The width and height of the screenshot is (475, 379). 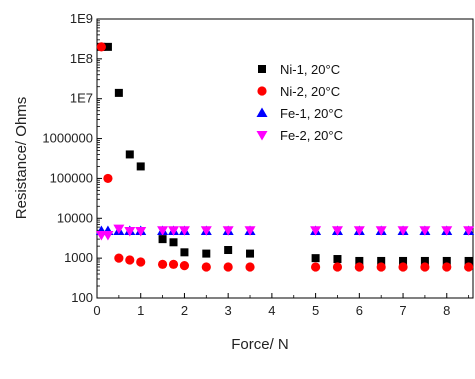 What do you see at coordinates (311, 135) in the screenshot?
I see `legend-label: Fe-2, 20°C` at bounding box center [311, 135].